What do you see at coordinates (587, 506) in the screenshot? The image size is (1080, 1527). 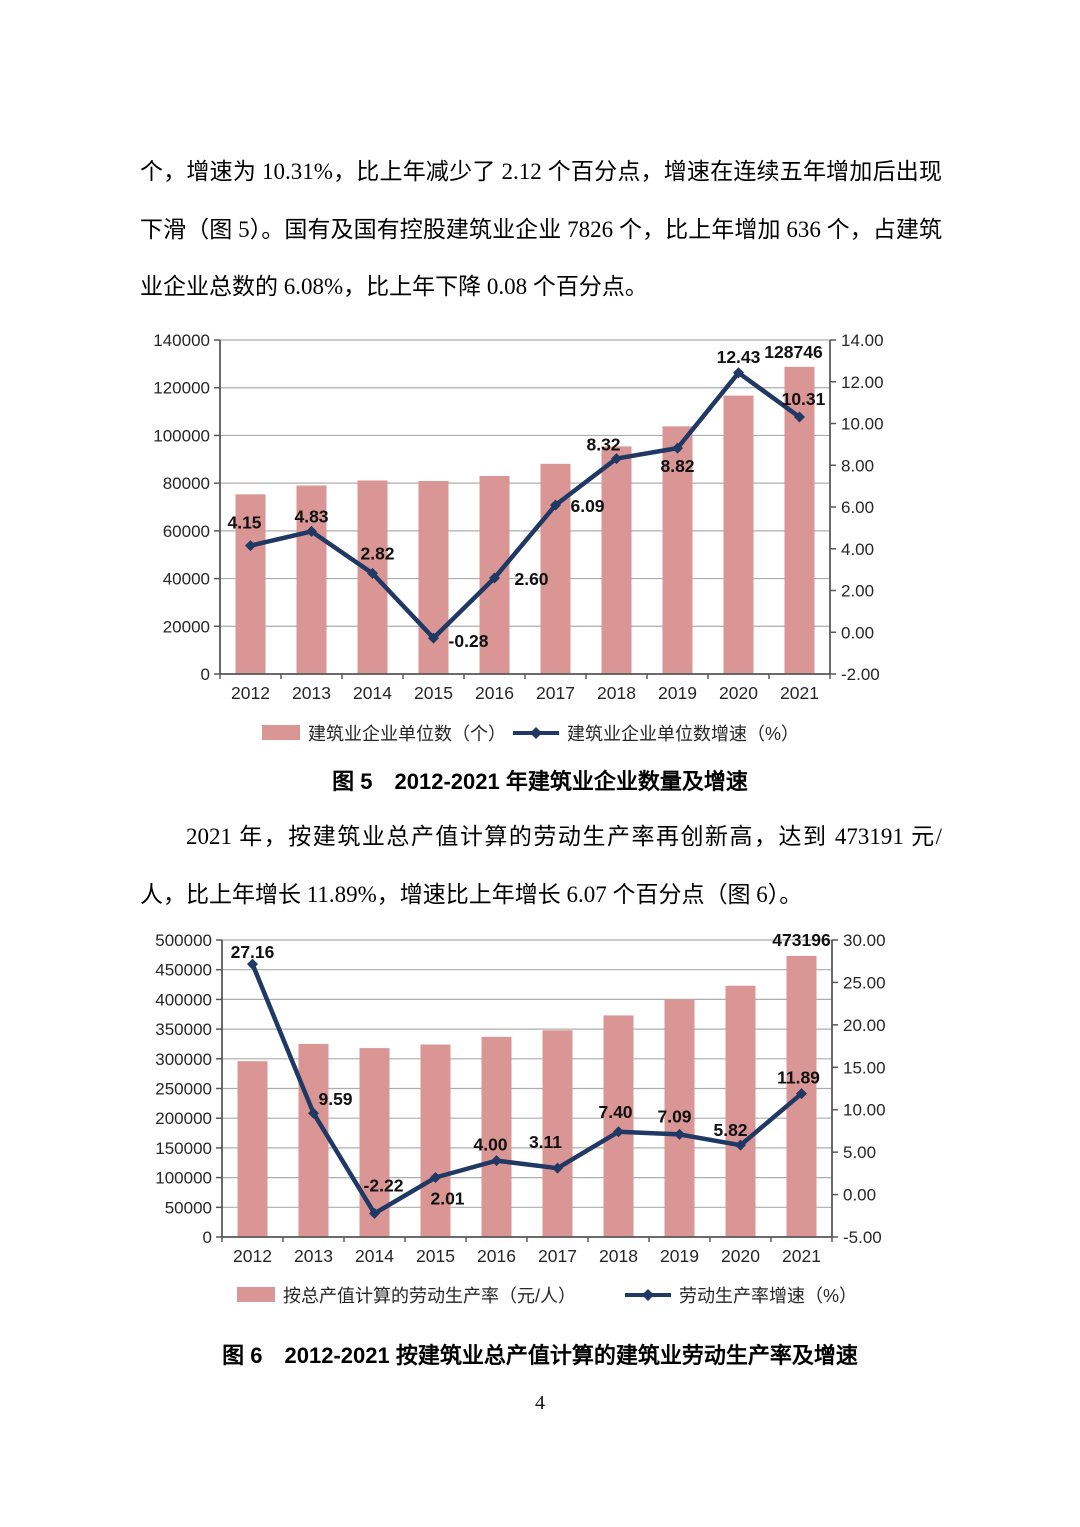 I see `svg-text: 6.09` at bounding box center [587, 506].